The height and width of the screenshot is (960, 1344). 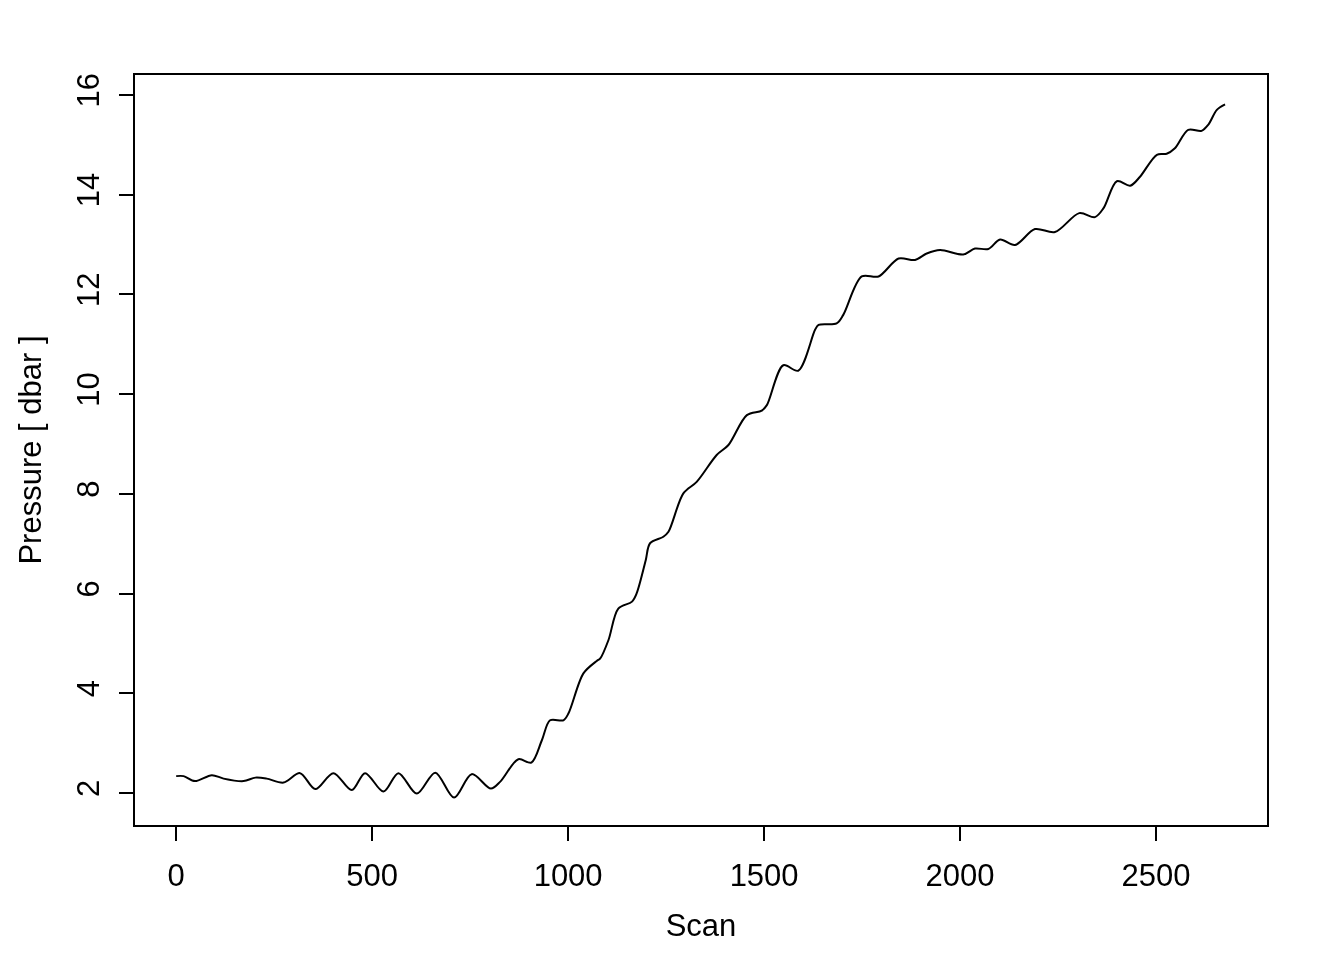 I want to click on x-tick-label: 2500, so click(x=1156, y=875).